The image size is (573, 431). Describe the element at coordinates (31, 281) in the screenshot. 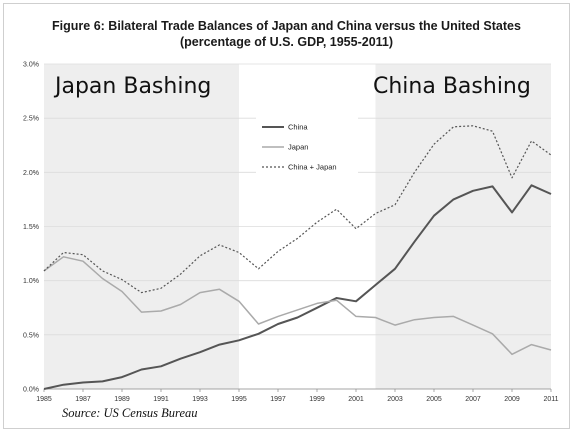

I see `y-tick-label: 1.0%` at that location.